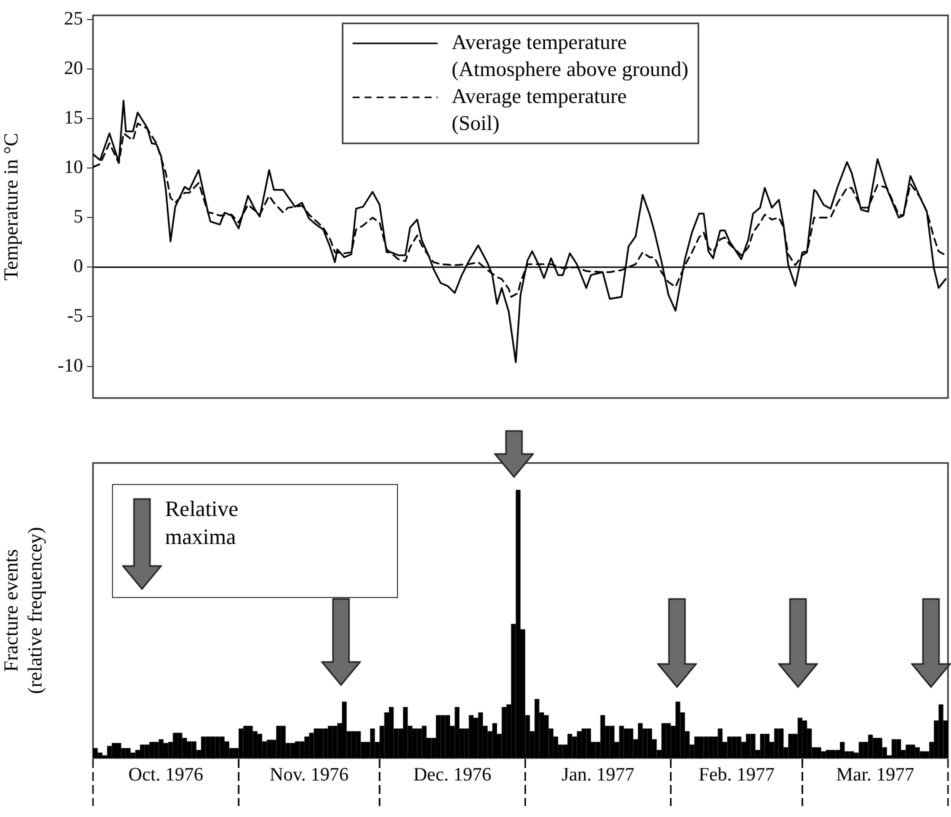 The height and width of the screenshot is (817, 951). What do you see at coordinates (875, 775) in the screenshot?
I see `x-tick-label: Mar. 1977` at bounding box center [875, 775].